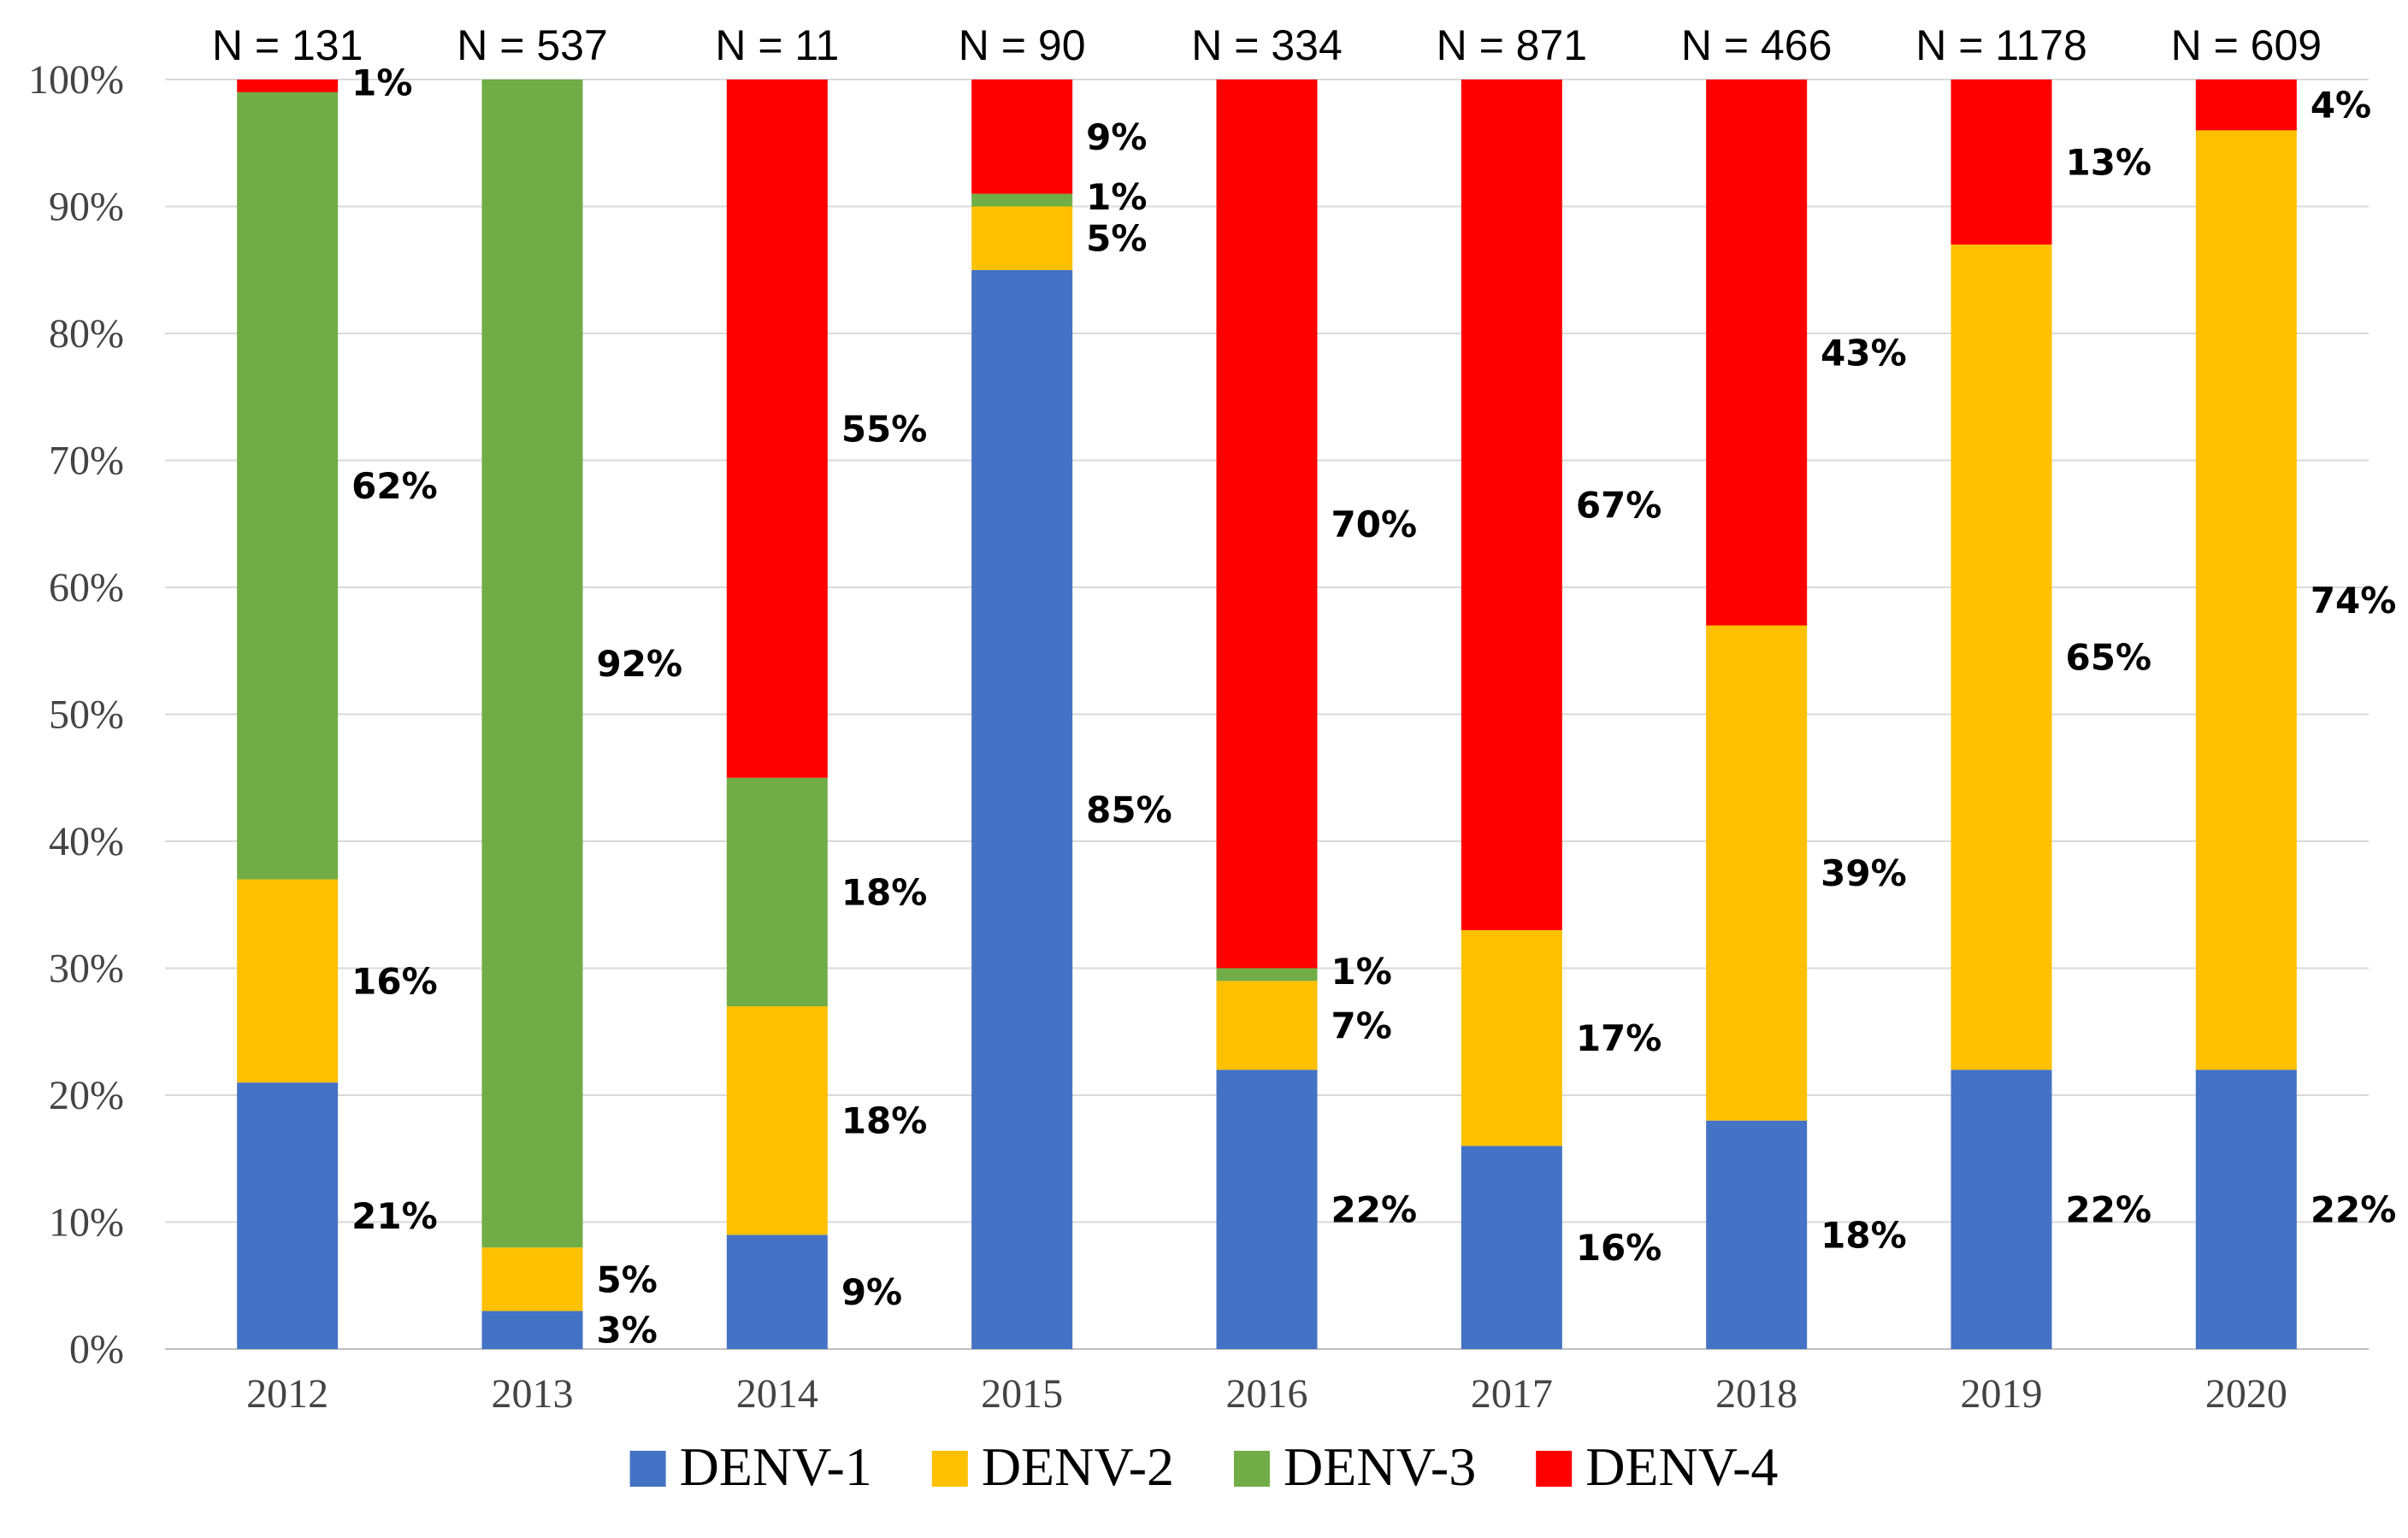 The width and height of the screenshot is (2408, 1538). Describe the element at coordinates (777, 1120) in the screenshot. I see `bar-denv-2-2014` at that location.